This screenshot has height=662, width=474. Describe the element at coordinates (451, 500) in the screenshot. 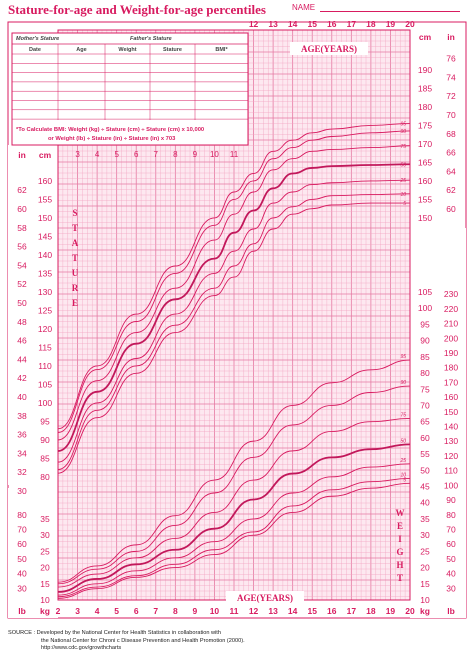

I see `weight-lb-tick-right: 90` at that location.